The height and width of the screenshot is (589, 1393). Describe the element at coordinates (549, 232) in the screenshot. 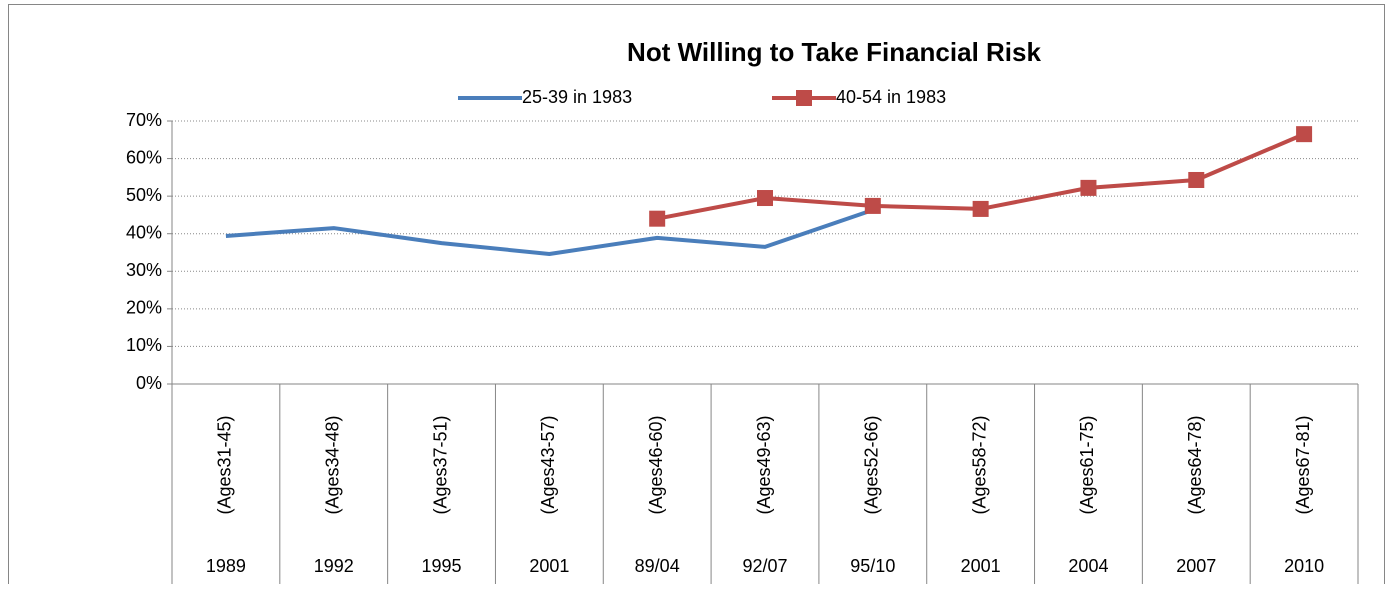

I see `series-line` at that location.